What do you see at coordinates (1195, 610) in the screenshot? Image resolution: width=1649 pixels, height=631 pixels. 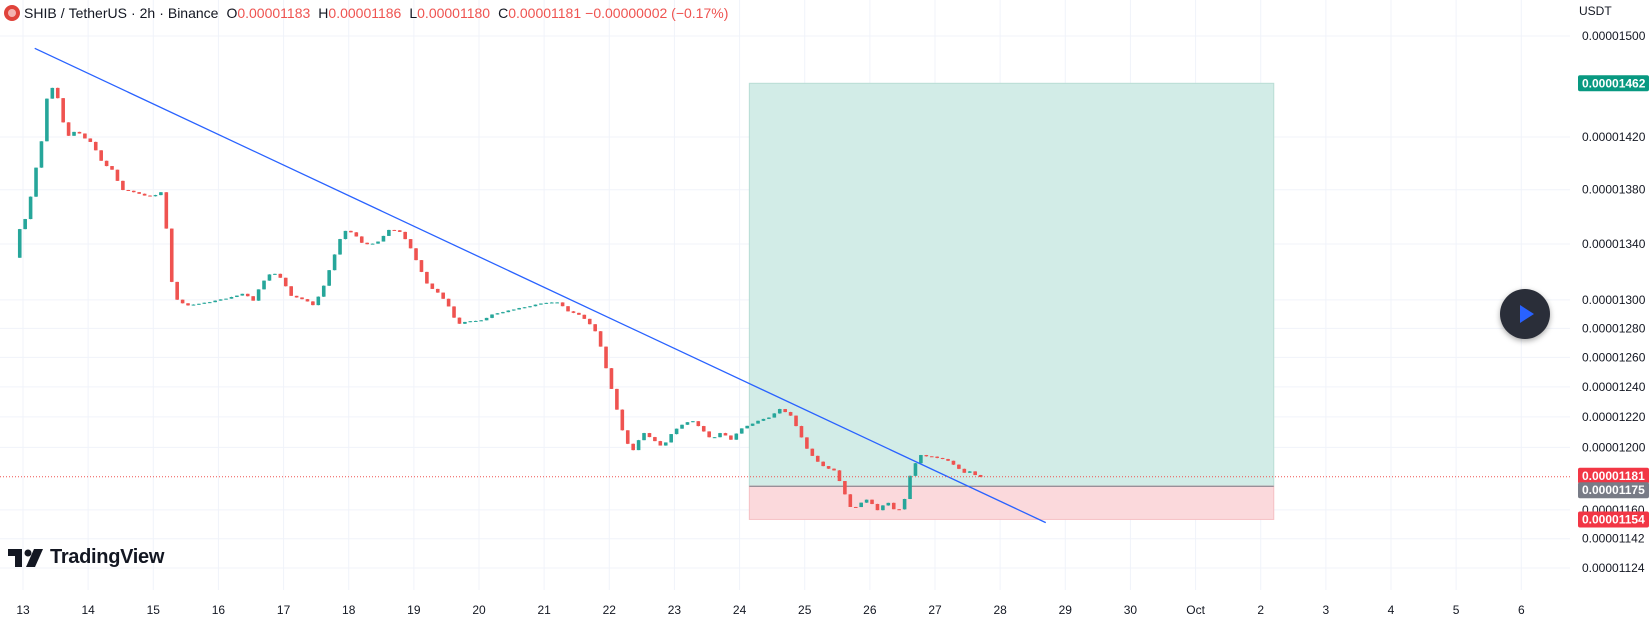 I see `time-tick-label: Oct` at bounding box center [1195, 610].